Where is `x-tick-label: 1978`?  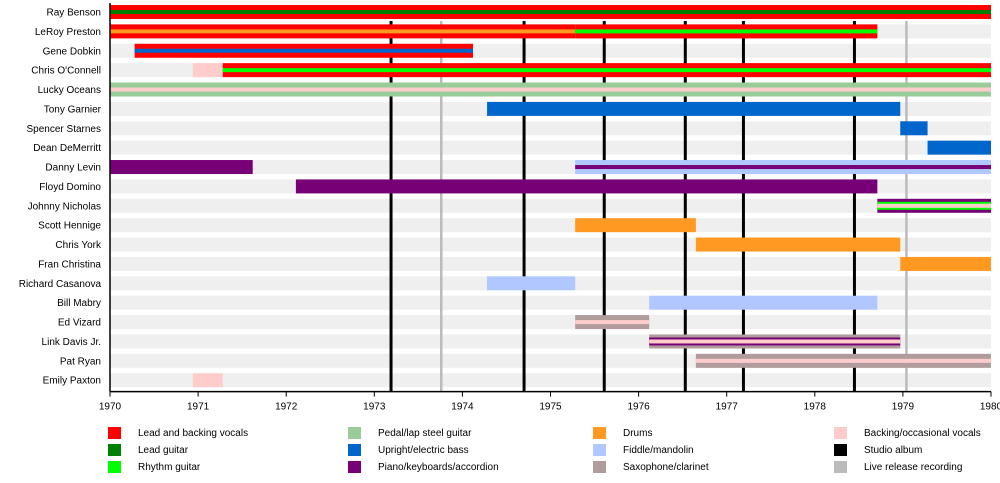 x-tick-label: 1978 is located at coordinates (815, 407).